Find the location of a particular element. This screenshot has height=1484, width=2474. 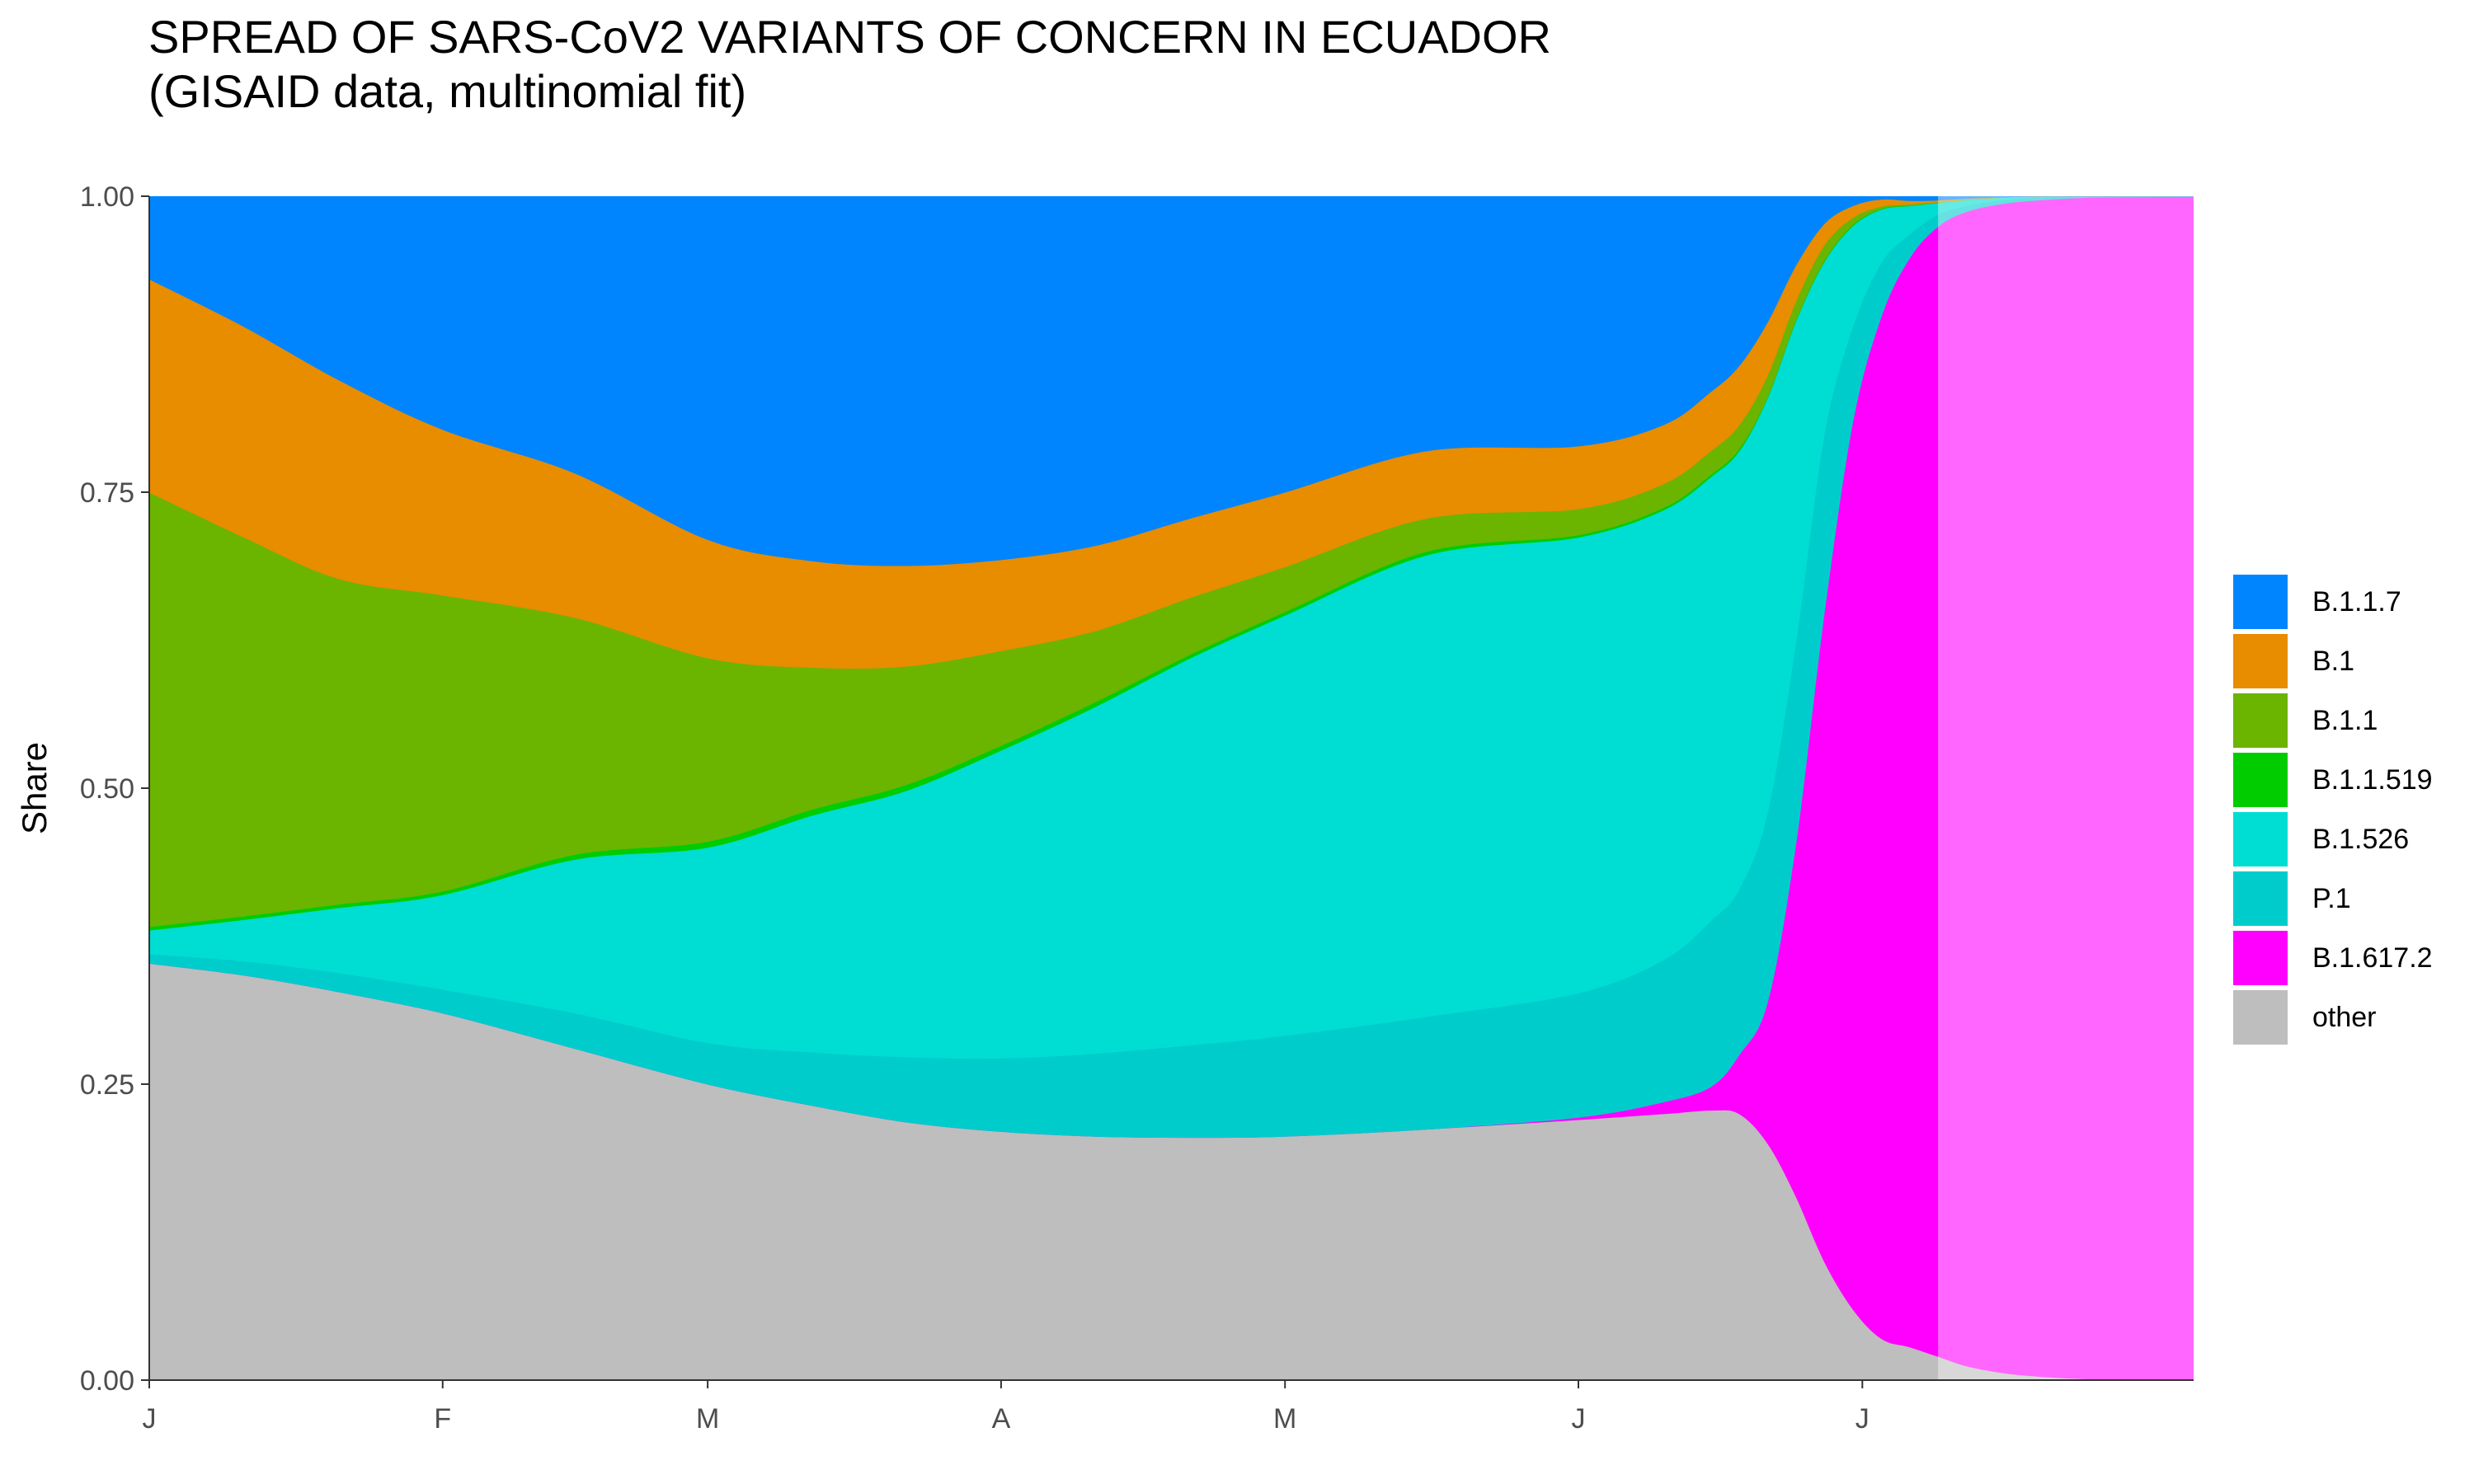

legend-item-p-1: P.1 is located at coordinates (2333, 899).